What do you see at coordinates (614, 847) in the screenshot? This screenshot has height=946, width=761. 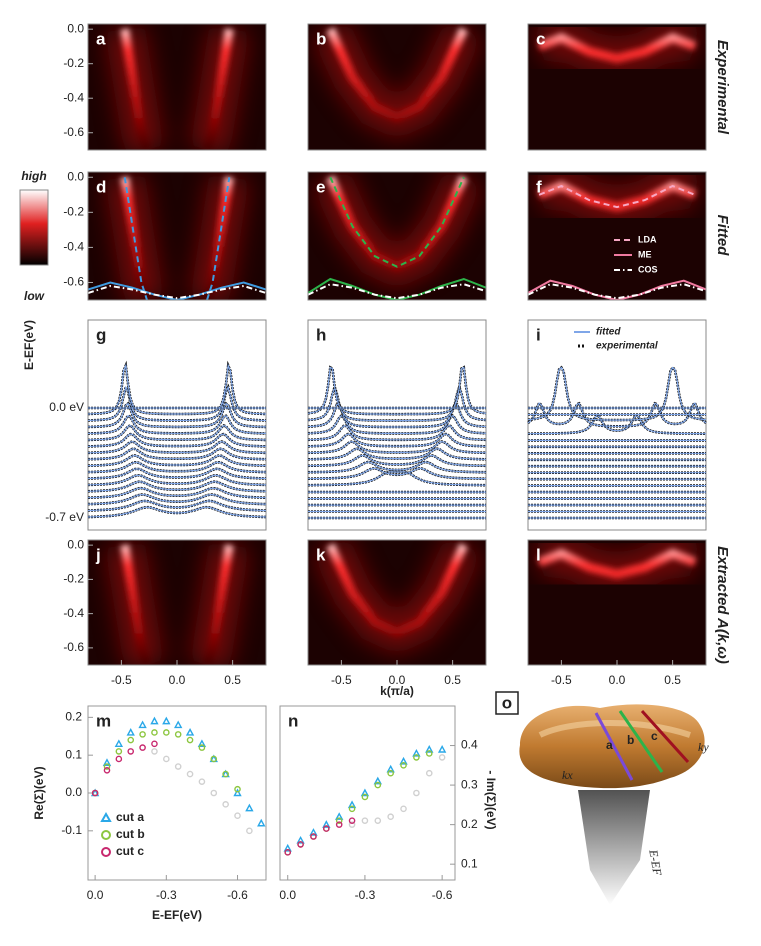 I see `spectral-column` at bounding box center [614, 847].